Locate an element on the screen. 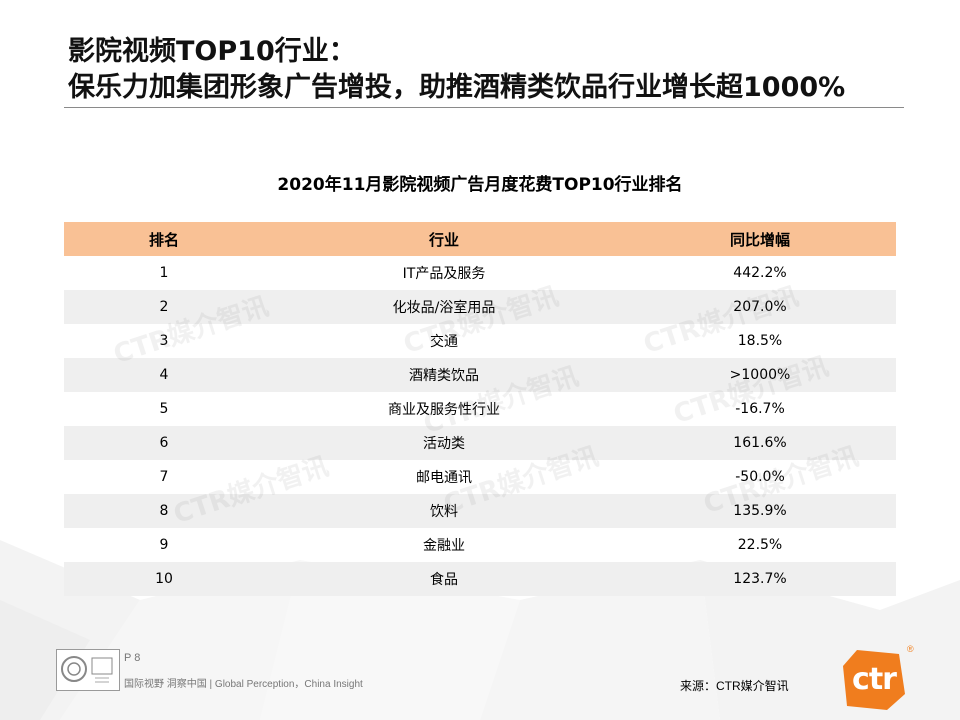  table-title: 2020年11月影院视频广告月度花费TOP10行业排名 is located at coordinates (480, 185).